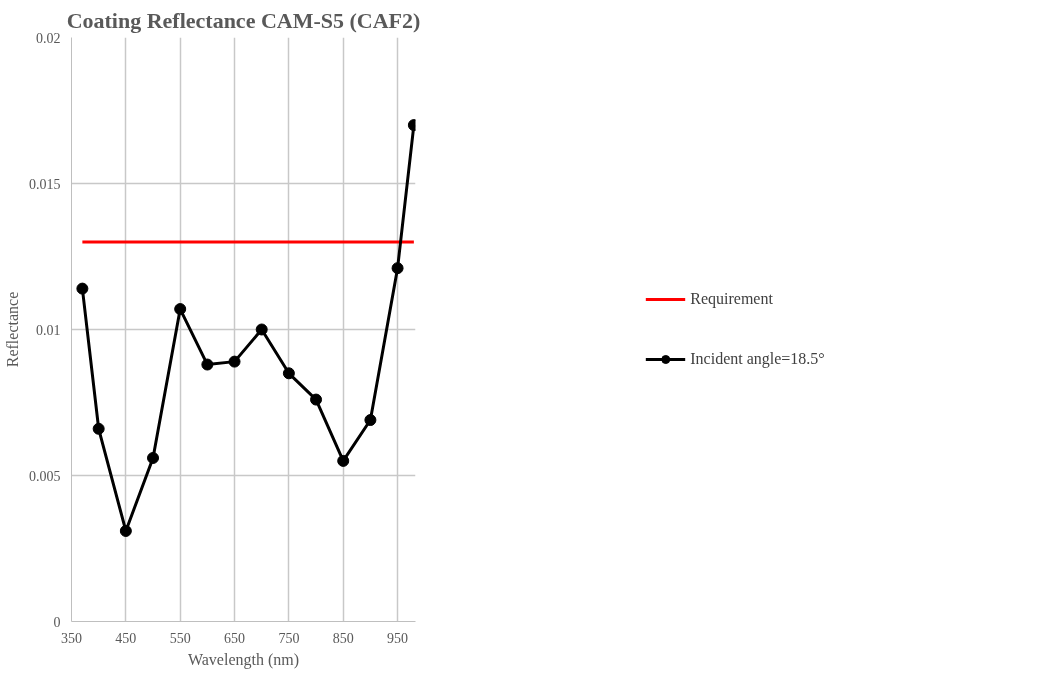 The image size is (1063, 685). Describe the element at coordinates (243, 20) in the screenshot. I see `chart-title: Coating Reflectance CAM-S5 (CAF2)` at that location.